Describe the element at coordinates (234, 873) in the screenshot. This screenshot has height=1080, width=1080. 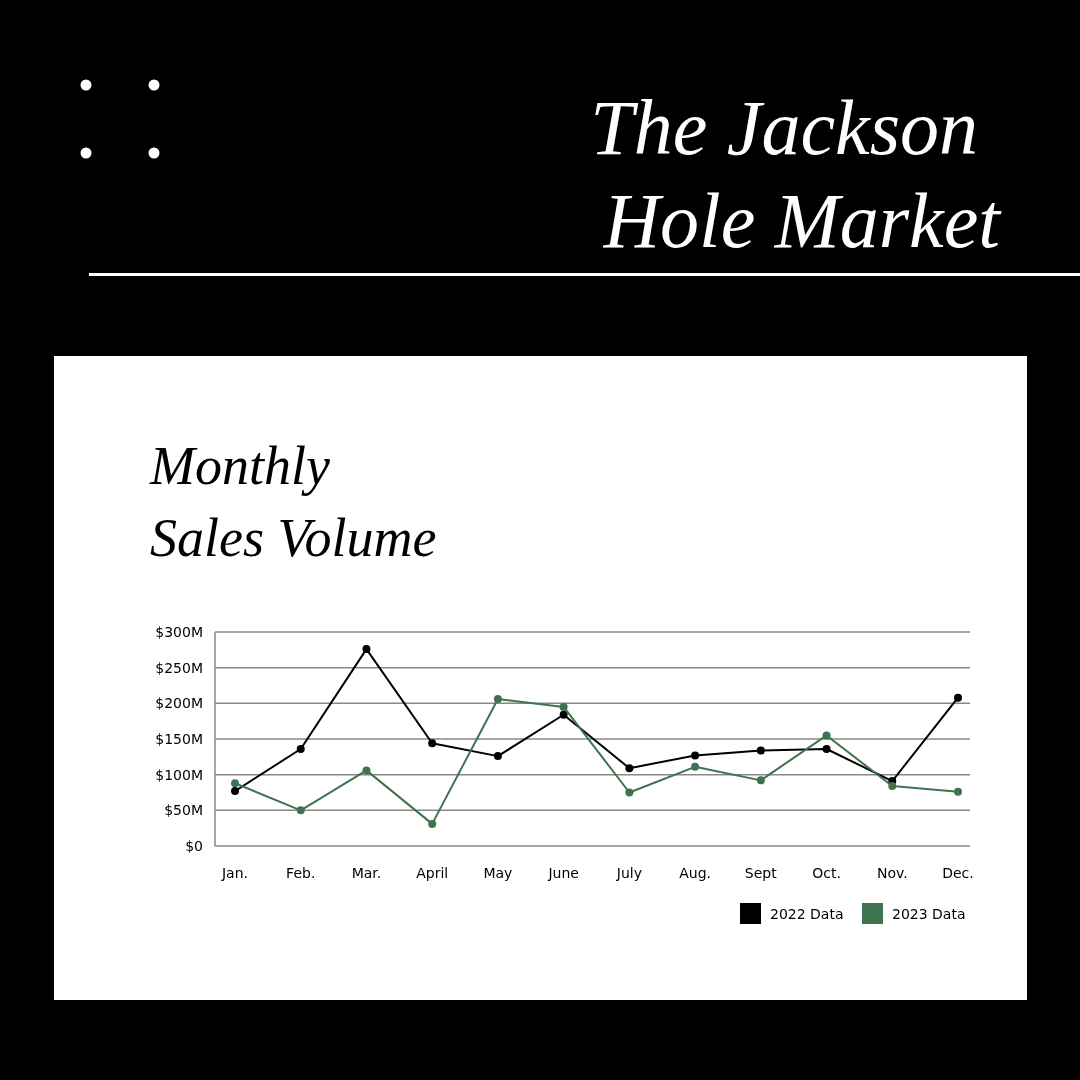
I see `x-tick-label: Jan.` at that location.